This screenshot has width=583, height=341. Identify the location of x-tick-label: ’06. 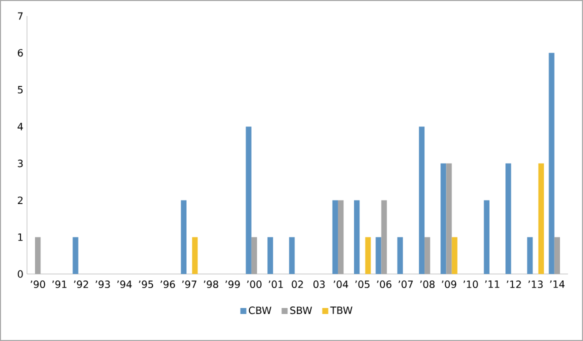
(384, 284).